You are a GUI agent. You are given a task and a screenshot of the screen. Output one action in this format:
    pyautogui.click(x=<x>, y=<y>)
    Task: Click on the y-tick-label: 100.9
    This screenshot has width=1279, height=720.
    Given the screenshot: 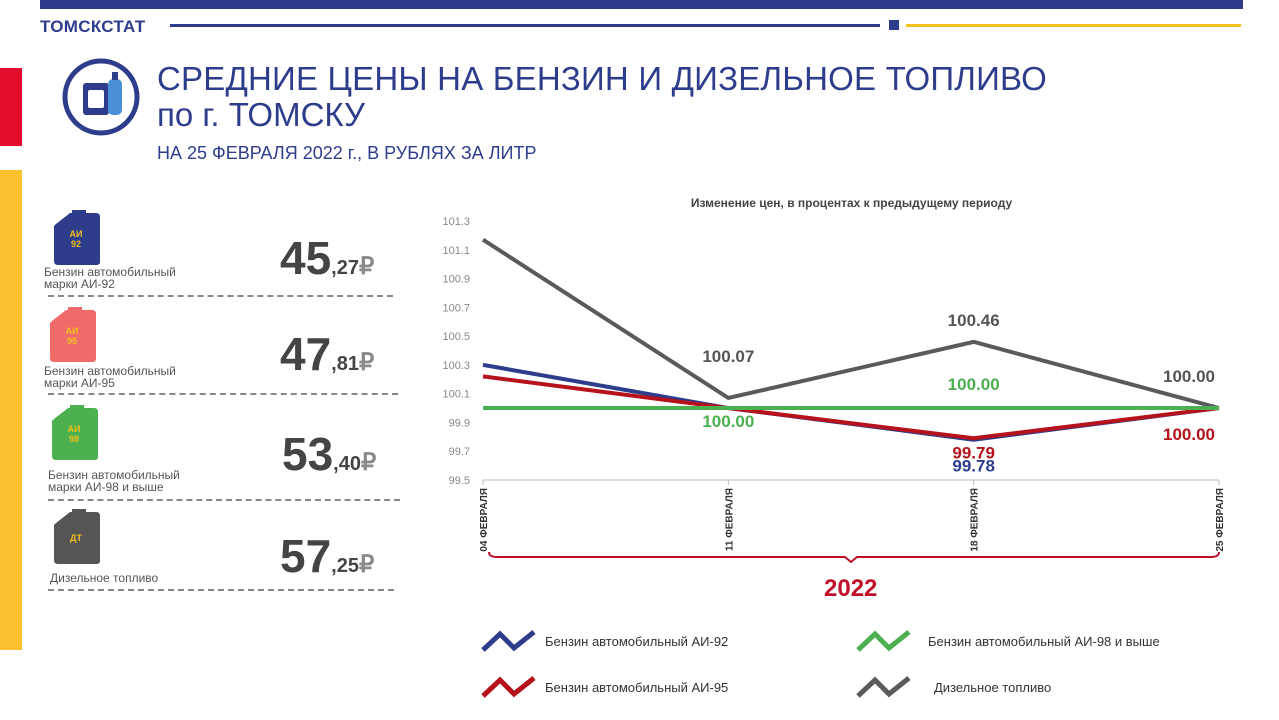 What is the action you would take?
    pyautogui.click(x=456, y=280)
    